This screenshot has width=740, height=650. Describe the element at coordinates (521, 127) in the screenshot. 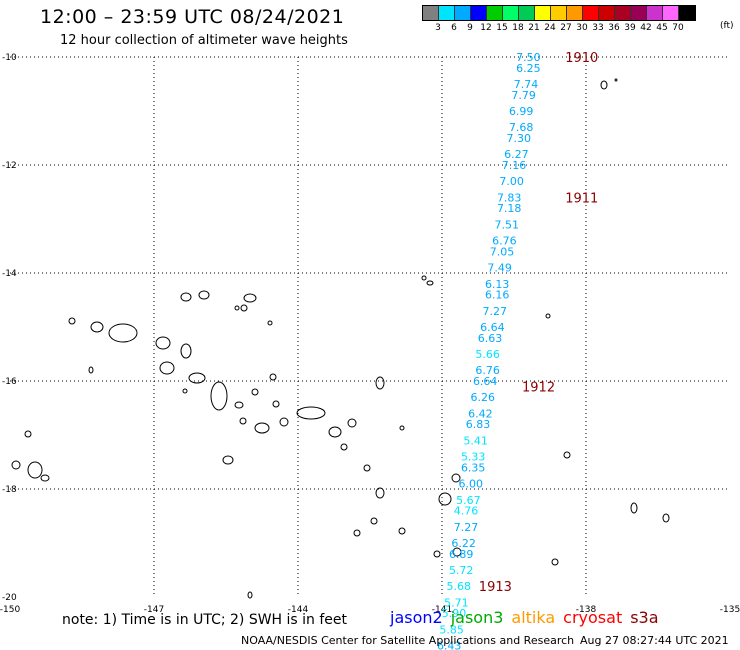

I see `wave-height-value: 7.68` at that location.